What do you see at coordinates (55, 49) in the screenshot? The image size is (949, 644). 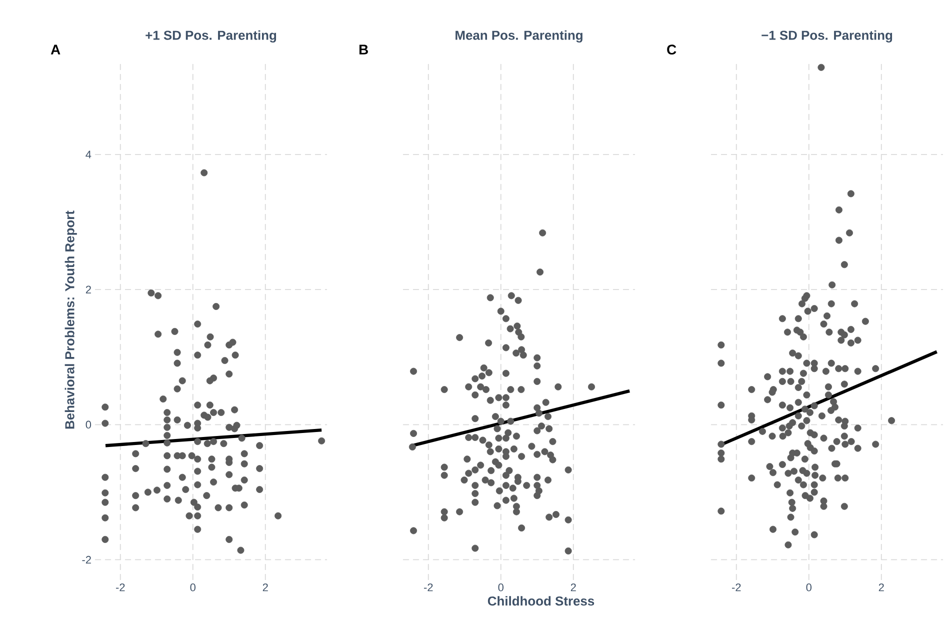 I see `text: A` at bounding box center [55, 49].